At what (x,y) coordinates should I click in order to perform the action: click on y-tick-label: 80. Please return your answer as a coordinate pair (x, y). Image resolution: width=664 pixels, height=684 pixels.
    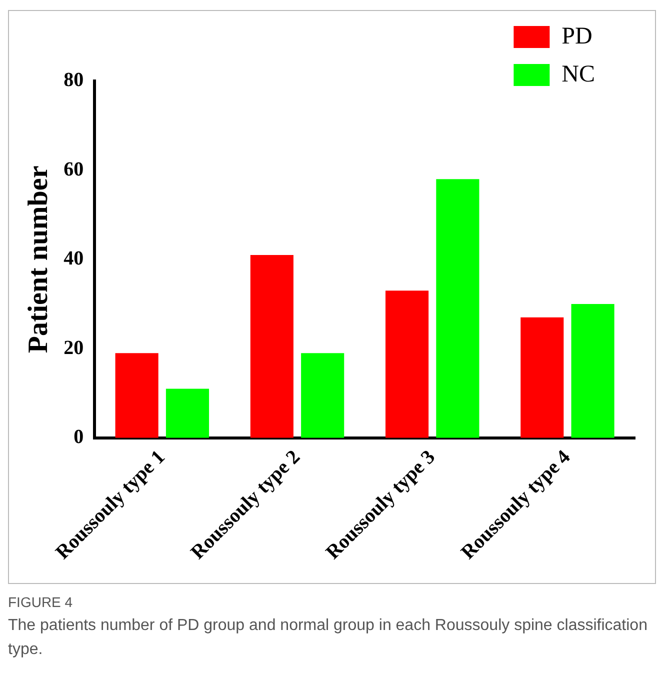
    Looking at the image, I should click on (74, 80).